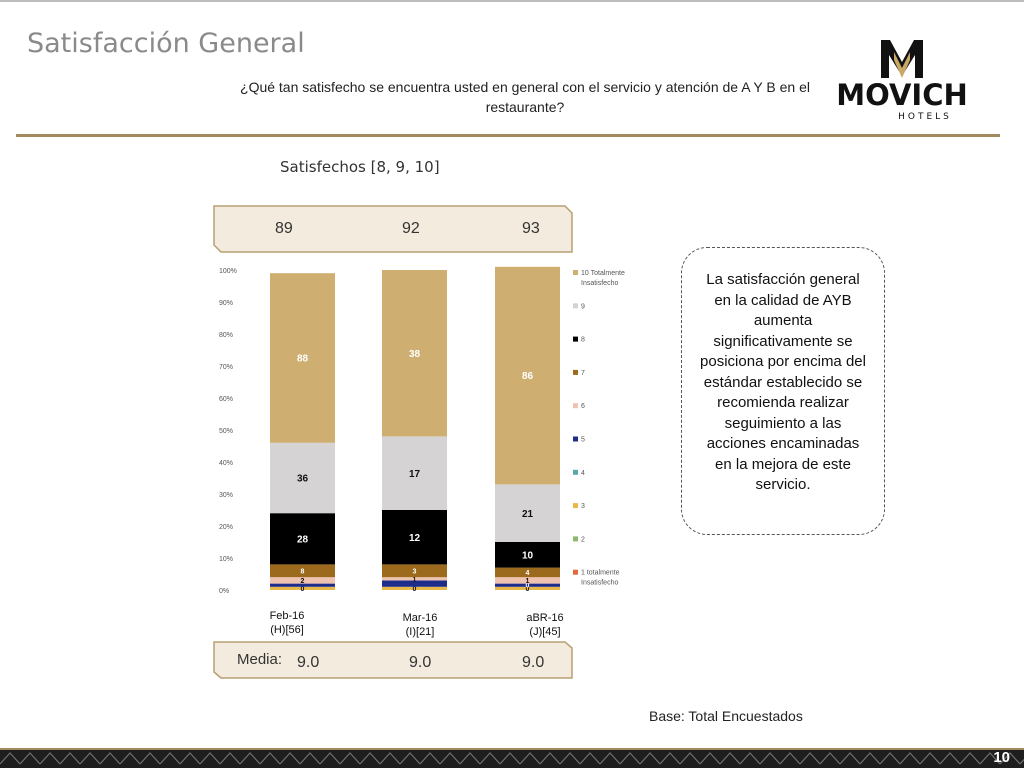  I want to click on data-label: 4, so click(528, 573).